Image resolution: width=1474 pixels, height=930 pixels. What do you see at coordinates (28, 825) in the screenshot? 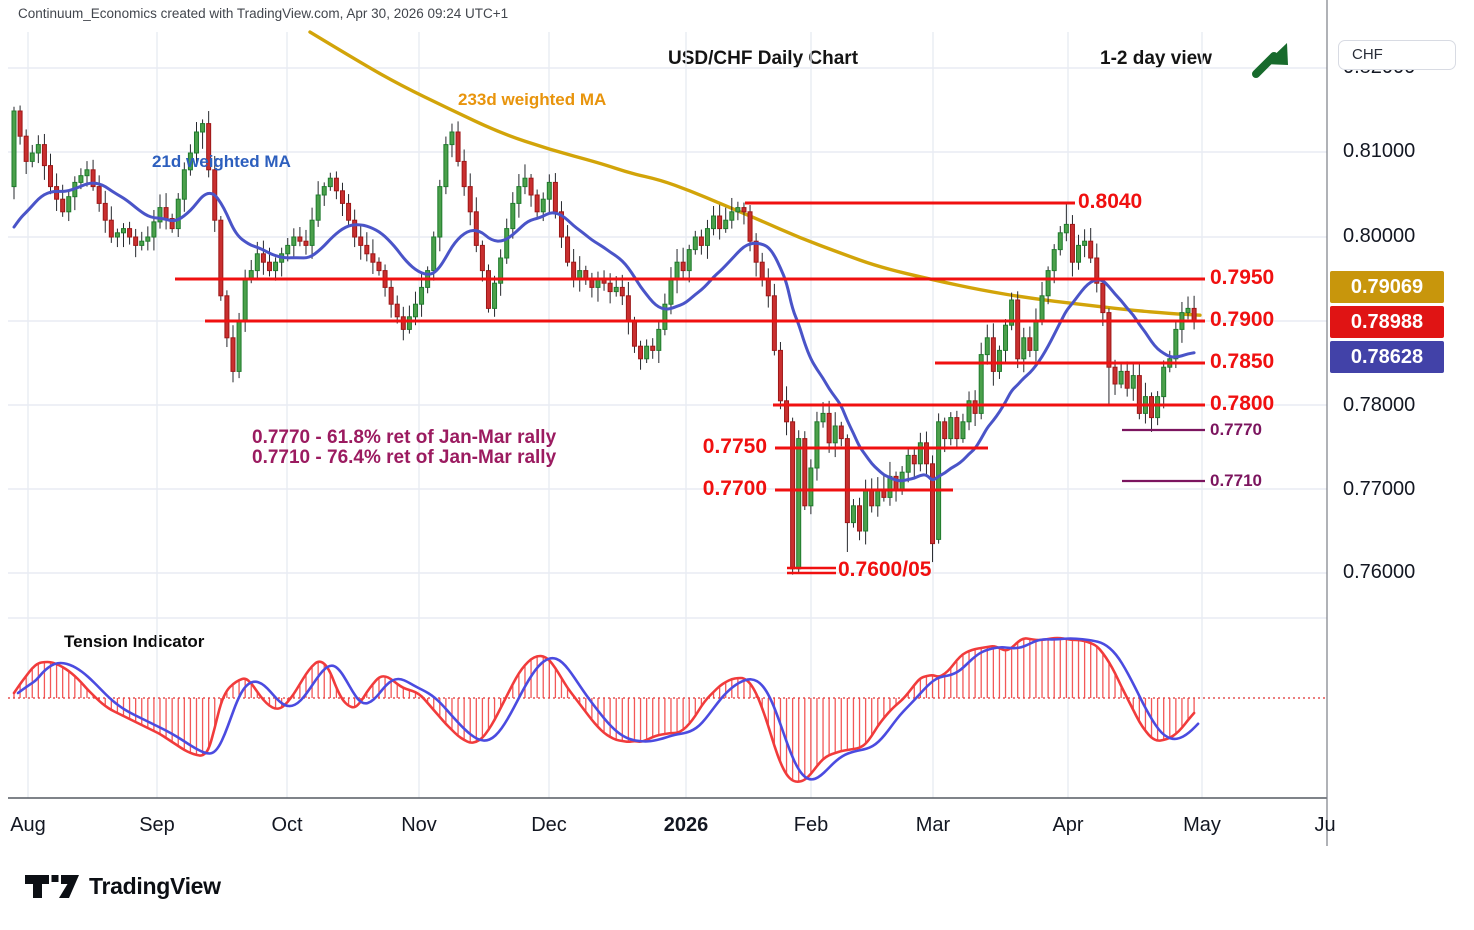
I see `time-axis-label: Aug` at bounding box center [28, 825].